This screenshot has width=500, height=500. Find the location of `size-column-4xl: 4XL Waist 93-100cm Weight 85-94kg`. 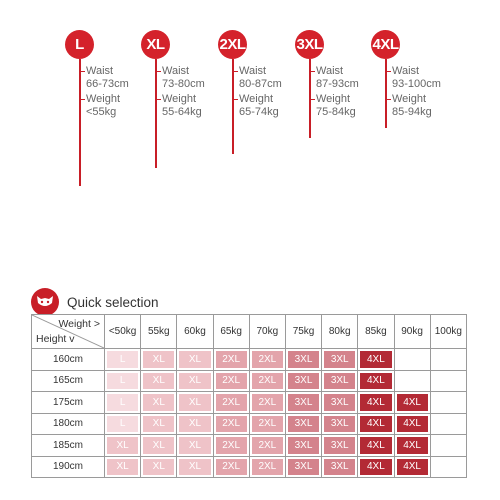

size-column-4xl: 4XL Waist 93-100cm Weight 85-94kg is located at coordinates (409, 95).